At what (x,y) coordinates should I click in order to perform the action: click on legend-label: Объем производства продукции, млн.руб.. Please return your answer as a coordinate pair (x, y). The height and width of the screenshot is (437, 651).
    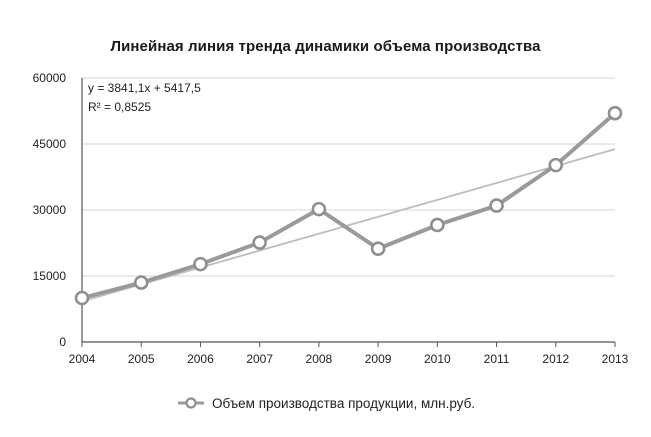
    Looking at the image, I should click on (343, 404).